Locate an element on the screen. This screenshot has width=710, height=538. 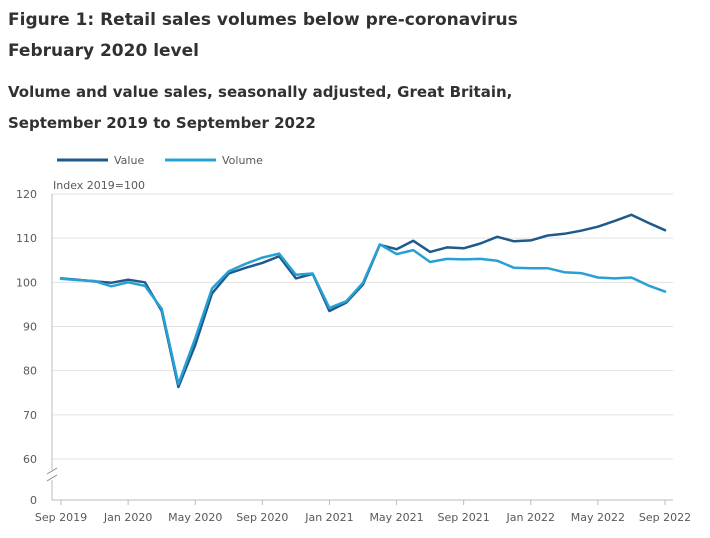
legend-label-volume: Volume is located at coordinates (242, 160).